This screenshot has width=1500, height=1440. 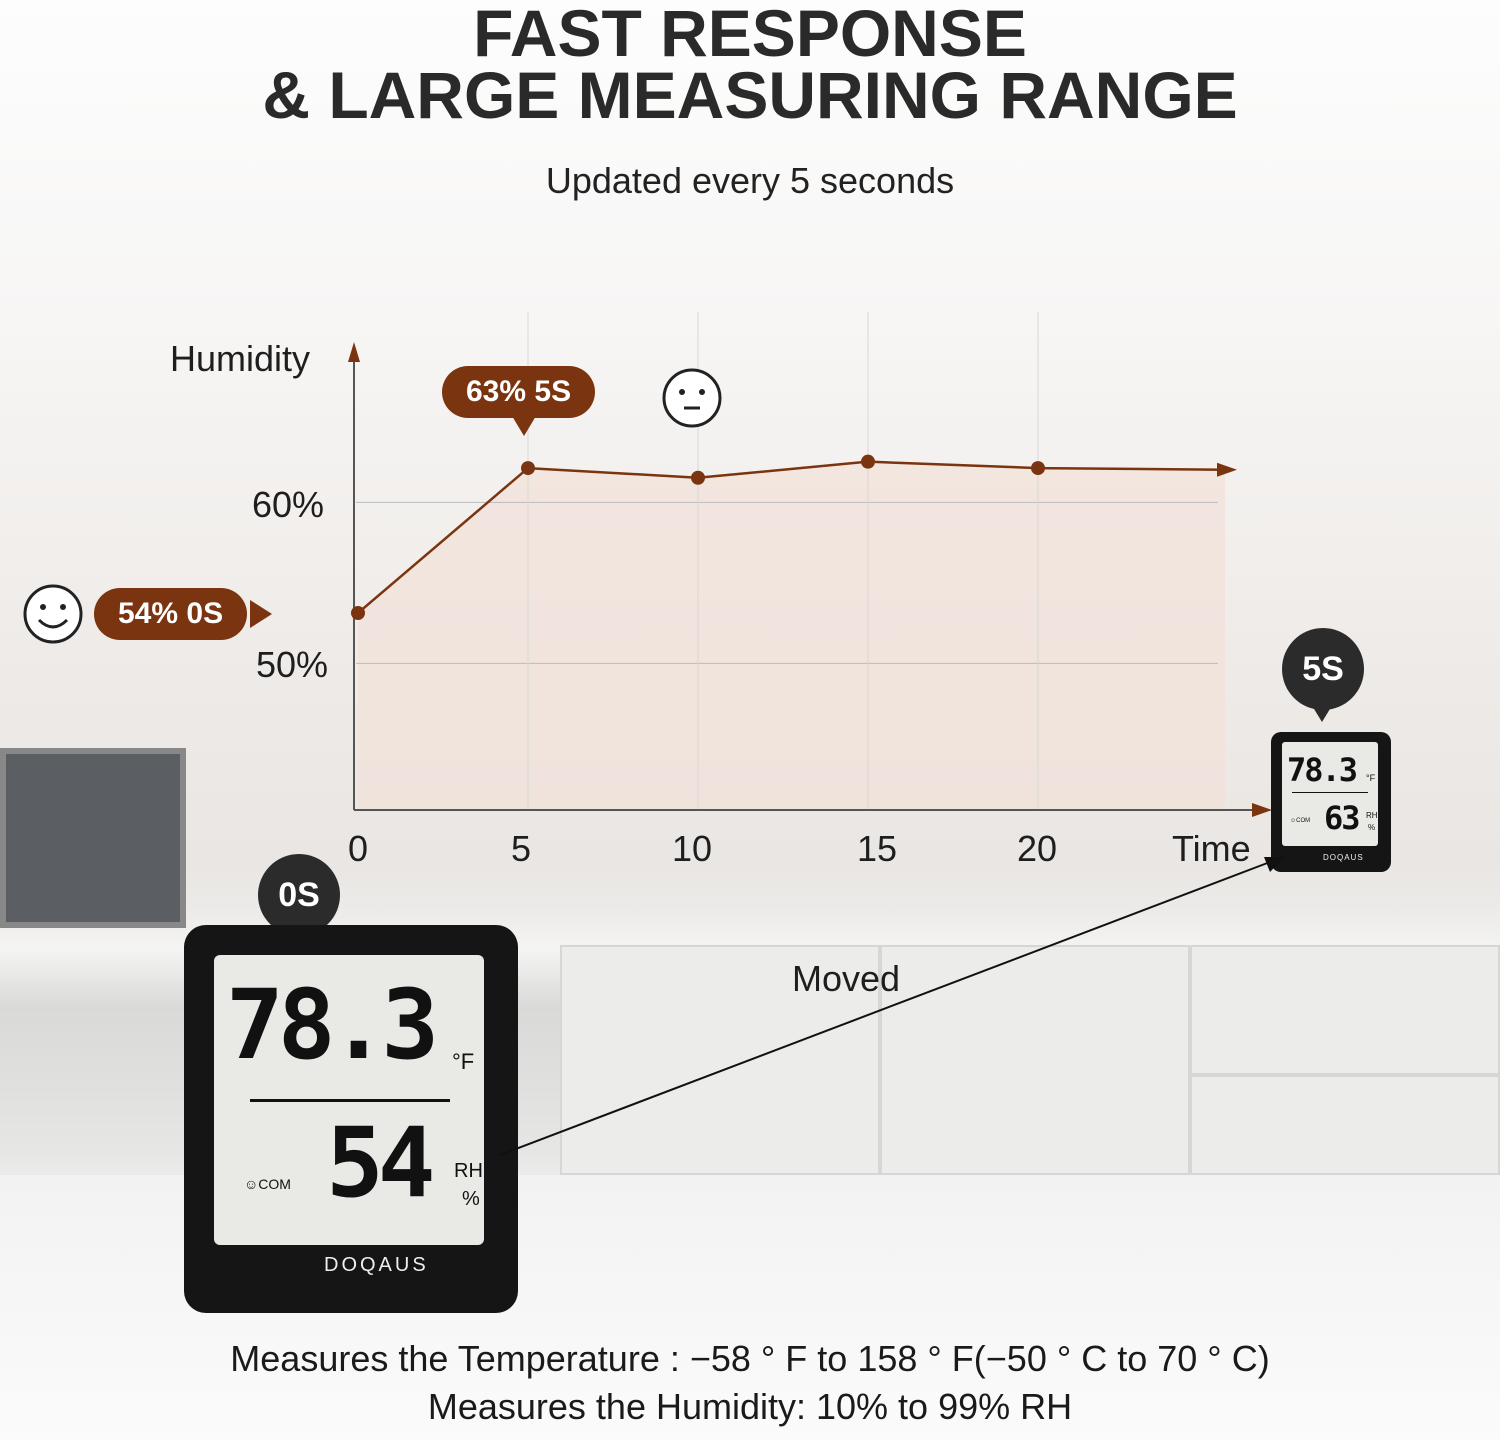 What do you see at coordinates (1262, 810) in the screenshot?
I see `x-axis-arrow` at bounding box center [1262, 810].